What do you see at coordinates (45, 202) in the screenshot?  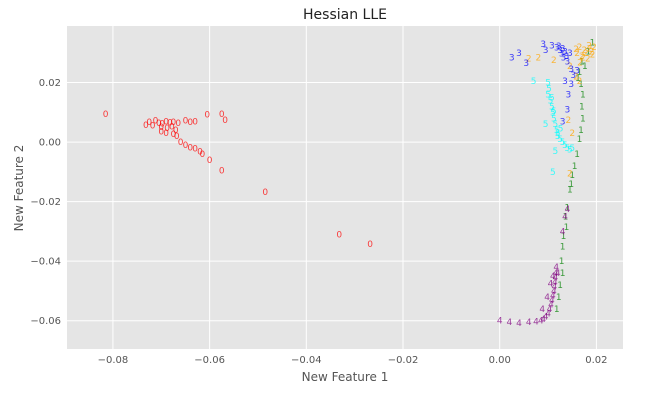 I see `y-tick-labels: −0.06 −0.04 −0.02 0.00 0.02` at bounding box center [45, 202].